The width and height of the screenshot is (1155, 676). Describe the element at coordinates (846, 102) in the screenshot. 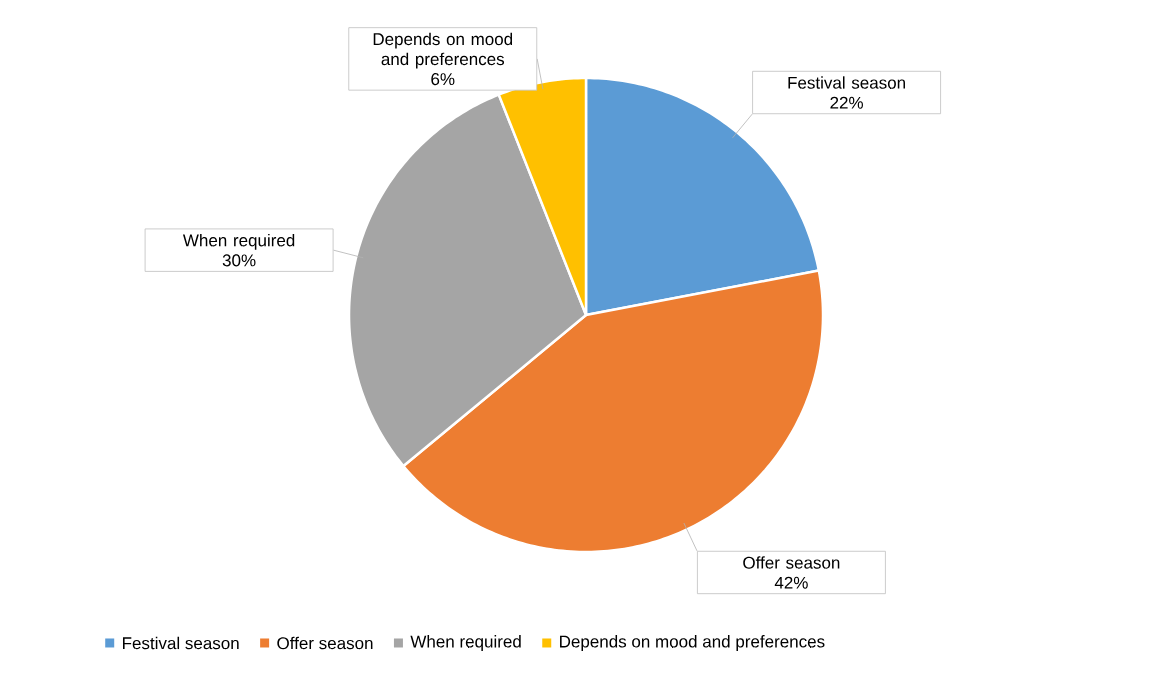

I see `data-label: 22%` at that location.